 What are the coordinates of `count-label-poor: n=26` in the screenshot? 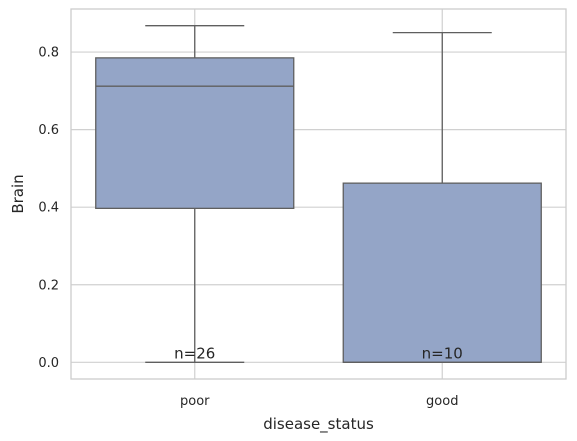 It's located at (194, 353).